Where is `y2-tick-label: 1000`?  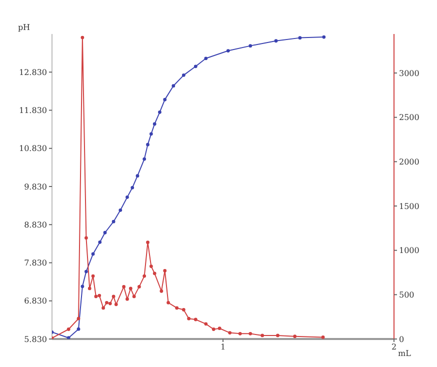 y2-tick-label: 1000 is located at coordinates (409, 251).